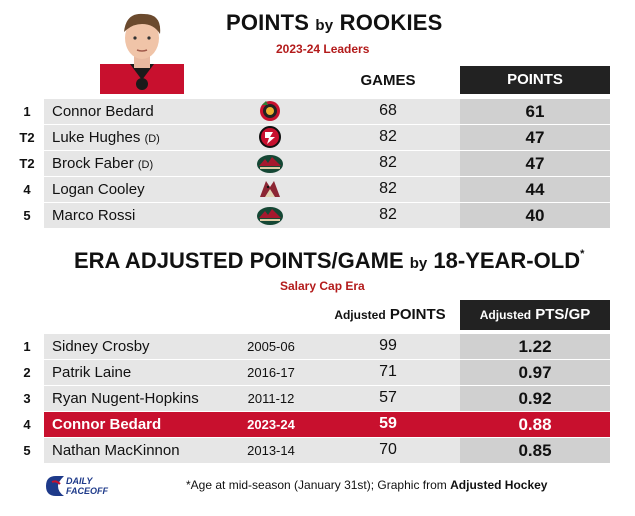 The width and height of the screenshot is (635, 516). I want to click on adjusted-ptsgp-value: 0.85, so click(535, 450).